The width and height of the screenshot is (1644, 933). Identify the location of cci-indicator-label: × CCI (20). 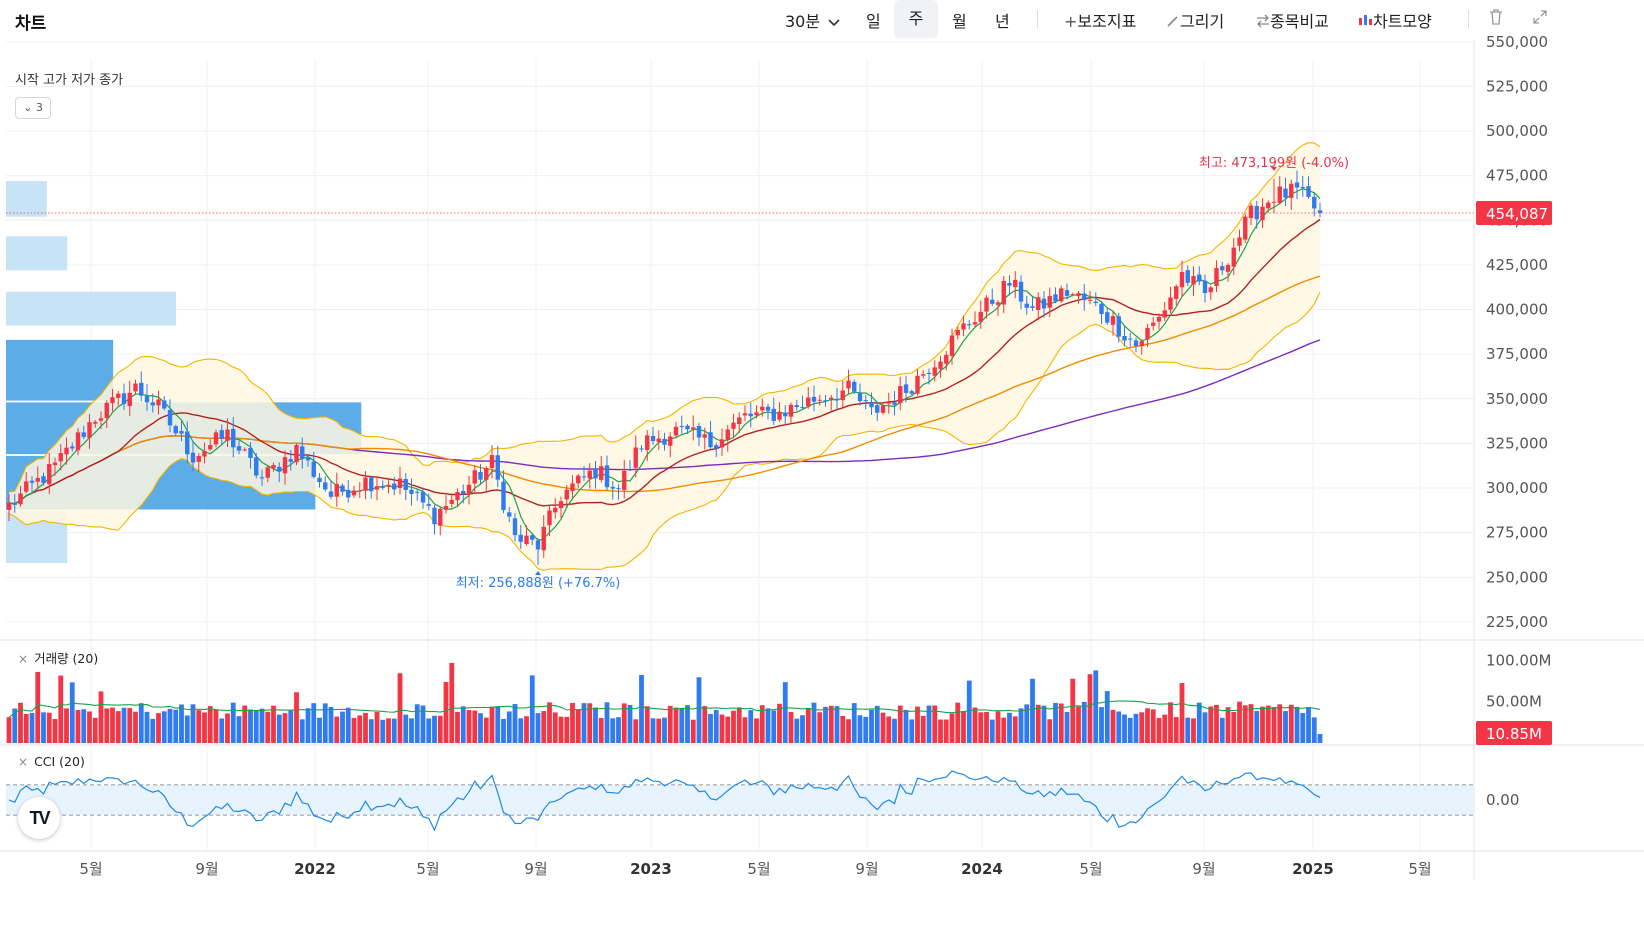
(51, 761).